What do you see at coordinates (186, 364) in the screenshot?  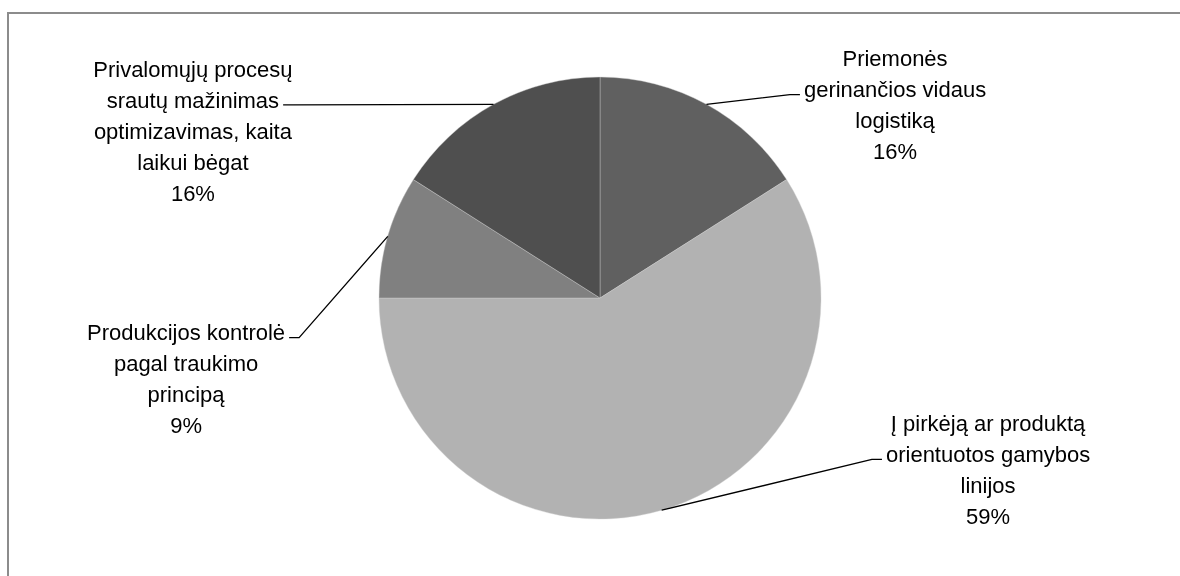 I see `slice-label: Produkcijos kontrolė pagal traukimo principą` at bounding box center [186, 364].